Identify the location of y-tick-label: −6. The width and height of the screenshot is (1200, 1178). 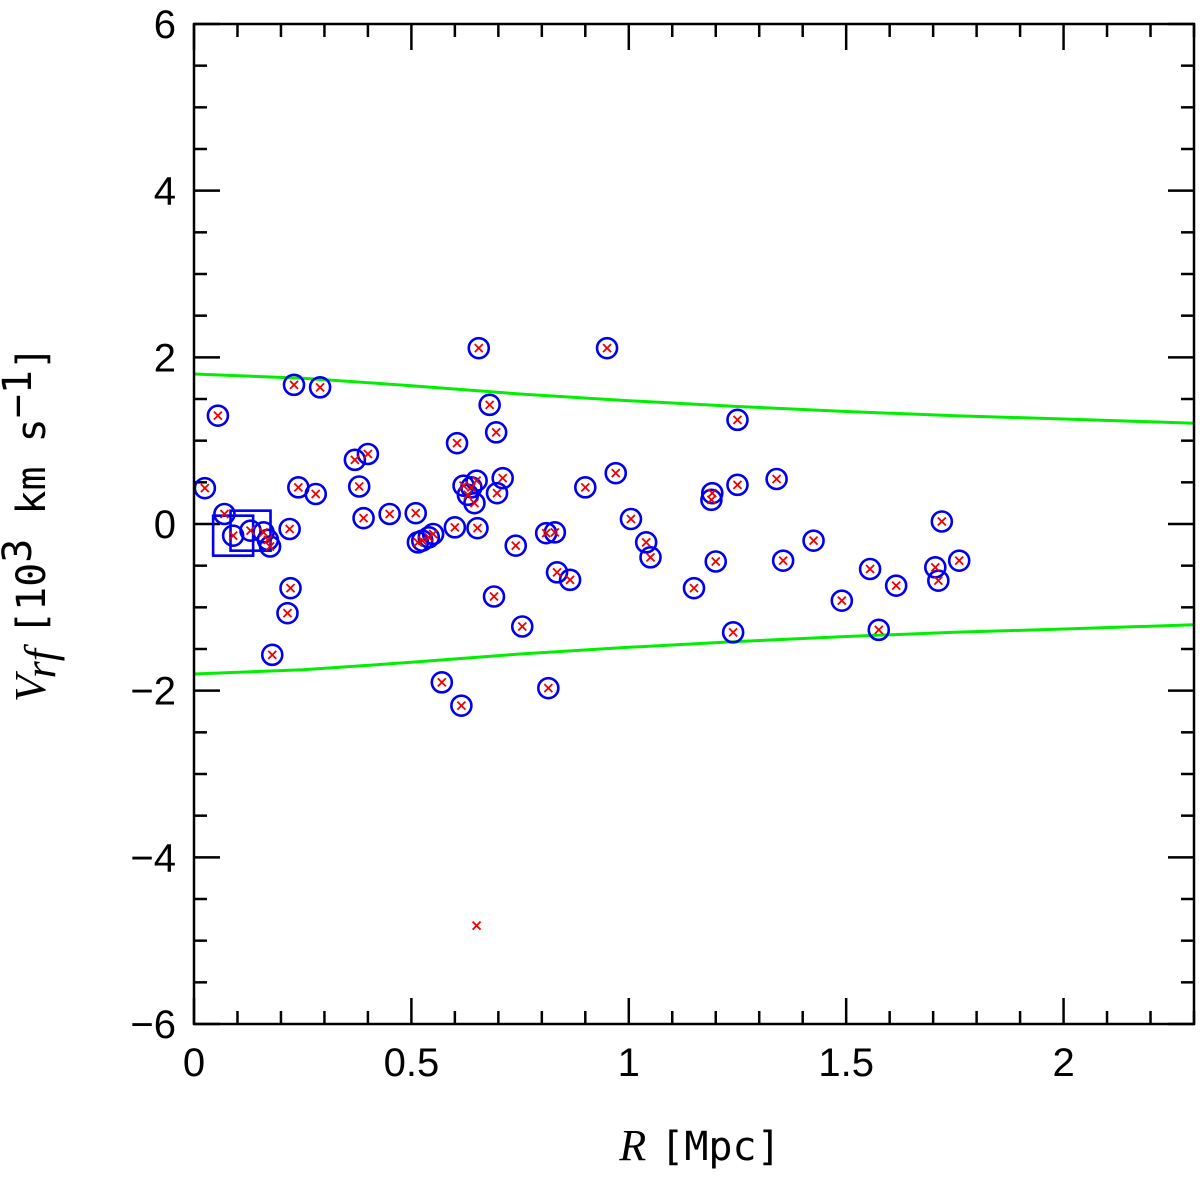
(153, 1025).